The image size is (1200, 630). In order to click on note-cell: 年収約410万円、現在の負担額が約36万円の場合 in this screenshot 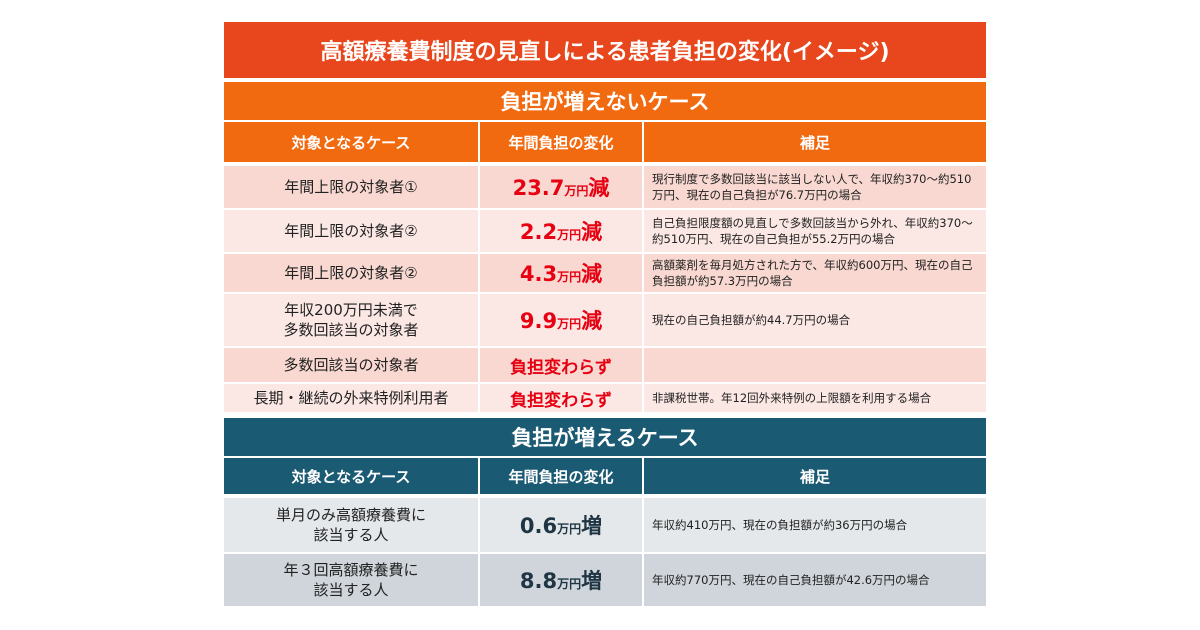, I will do `click(815, 525)`.